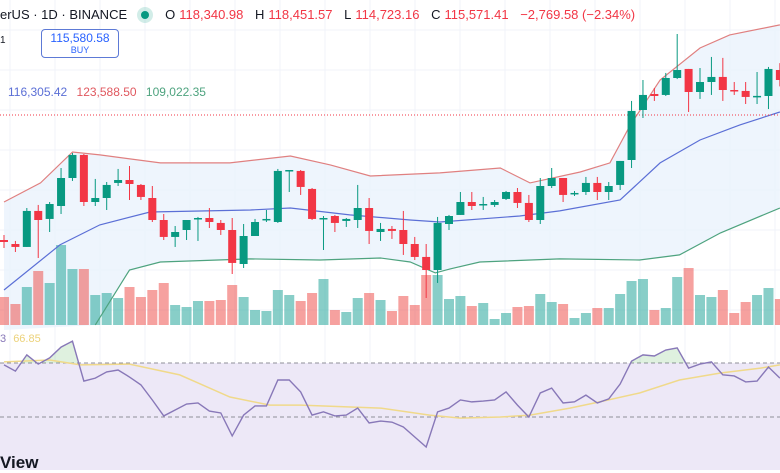 This screenshot has width=780, height=473. I want to click on buy-button: 115,580.58 BUY, so click(80, 43).